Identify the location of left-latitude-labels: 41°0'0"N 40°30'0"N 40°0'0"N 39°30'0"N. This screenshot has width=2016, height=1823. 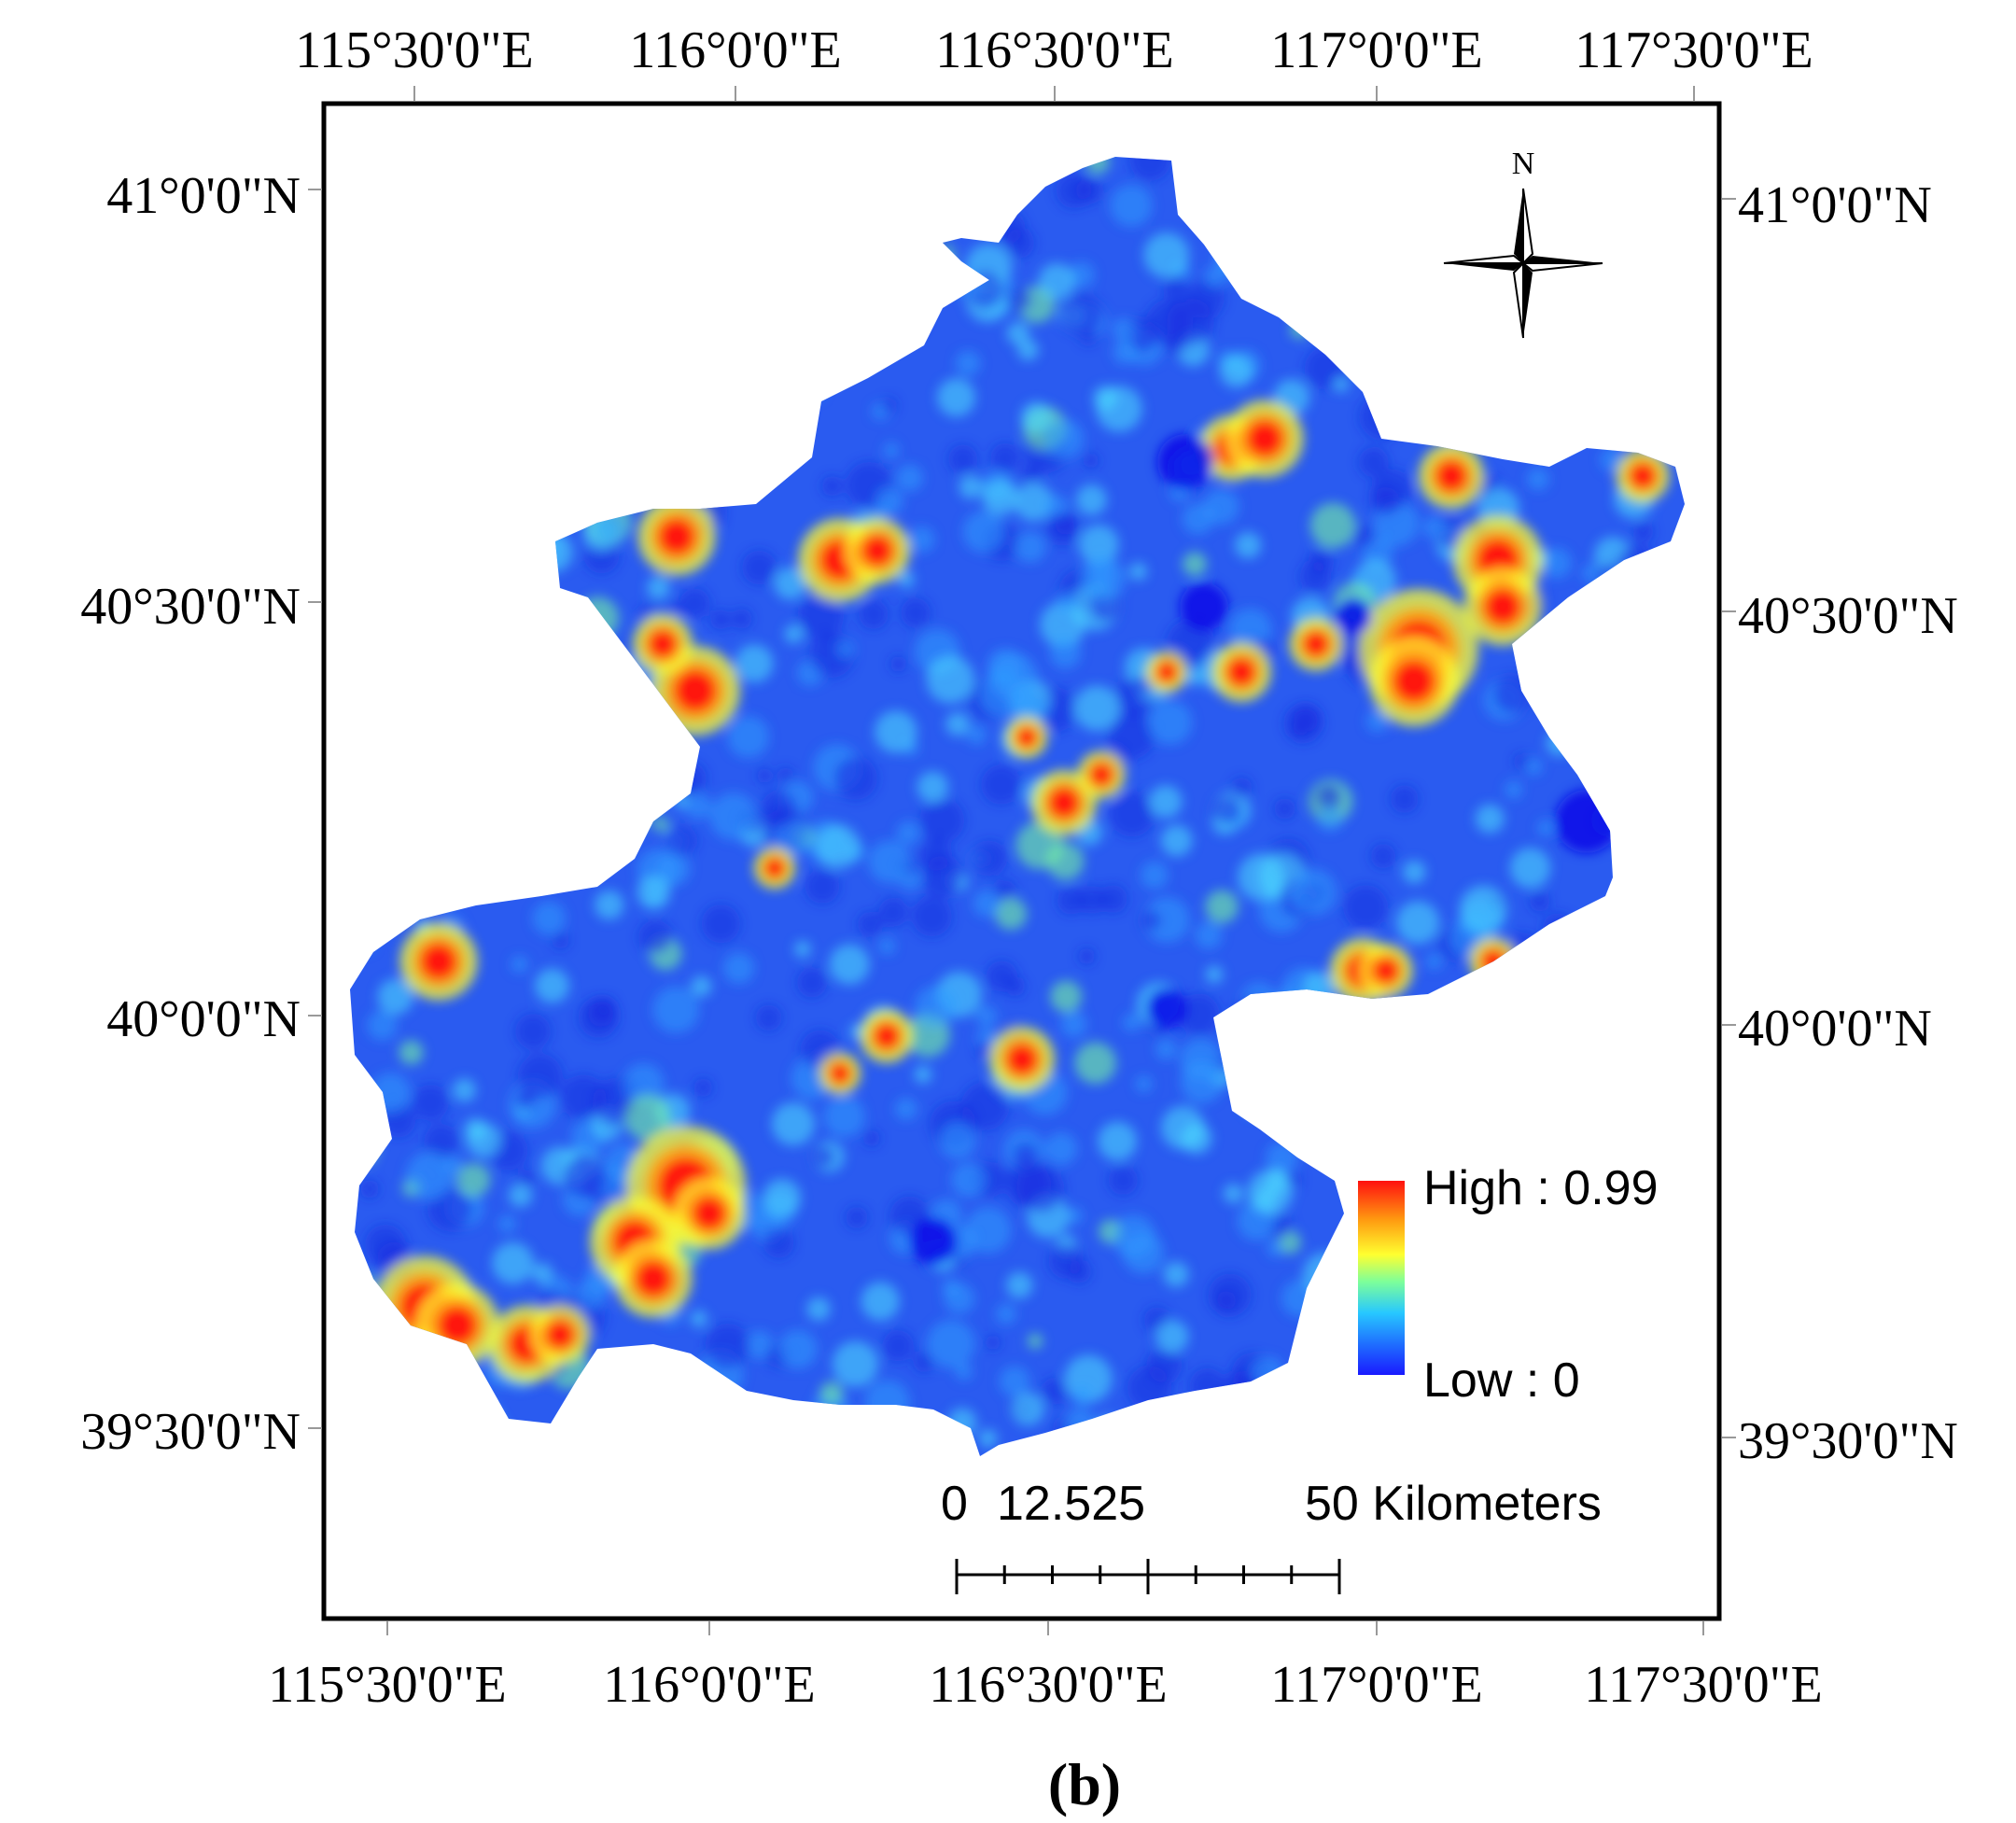
(190, 814).